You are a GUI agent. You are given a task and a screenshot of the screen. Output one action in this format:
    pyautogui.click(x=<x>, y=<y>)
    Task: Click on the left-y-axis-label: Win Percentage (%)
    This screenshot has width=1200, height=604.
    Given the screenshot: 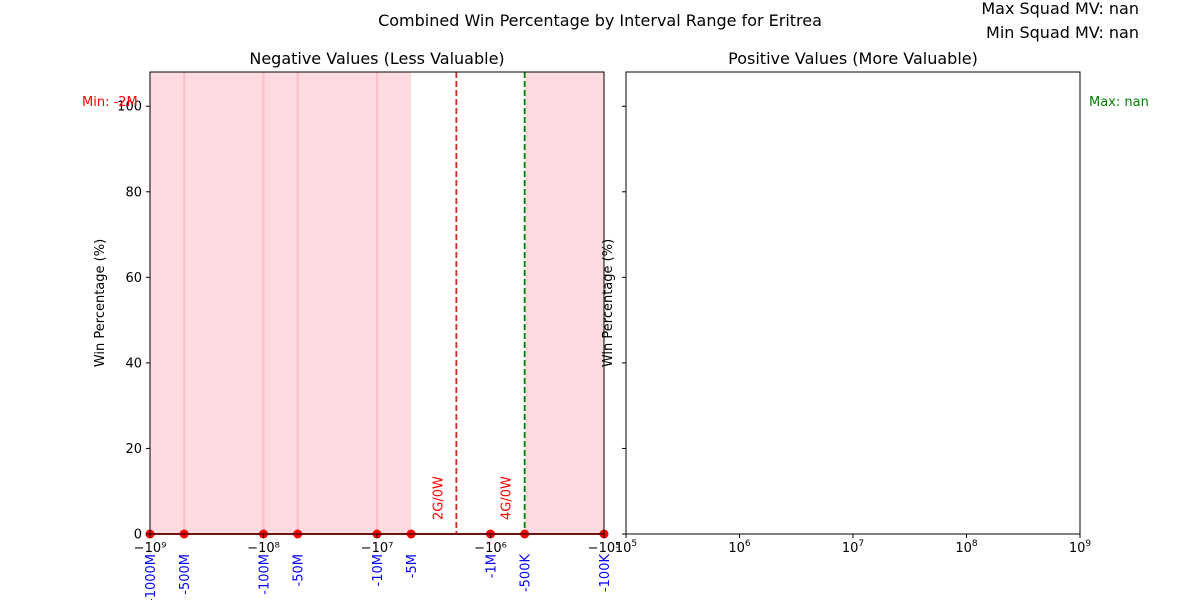 What is the action you would take?
    pyautogui.click(x=100, y=303)
    